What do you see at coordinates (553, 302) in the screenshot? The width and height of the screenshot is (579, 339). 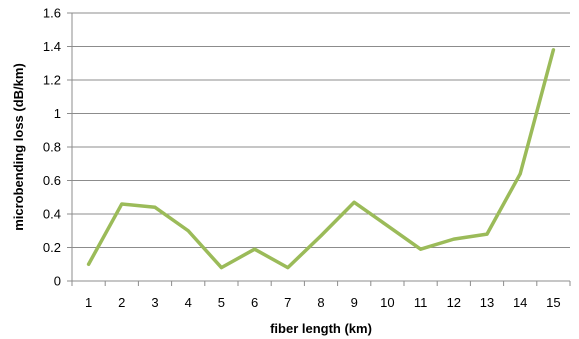 I see `x-tick-label-14: 15` at bounding box center [553, 302].